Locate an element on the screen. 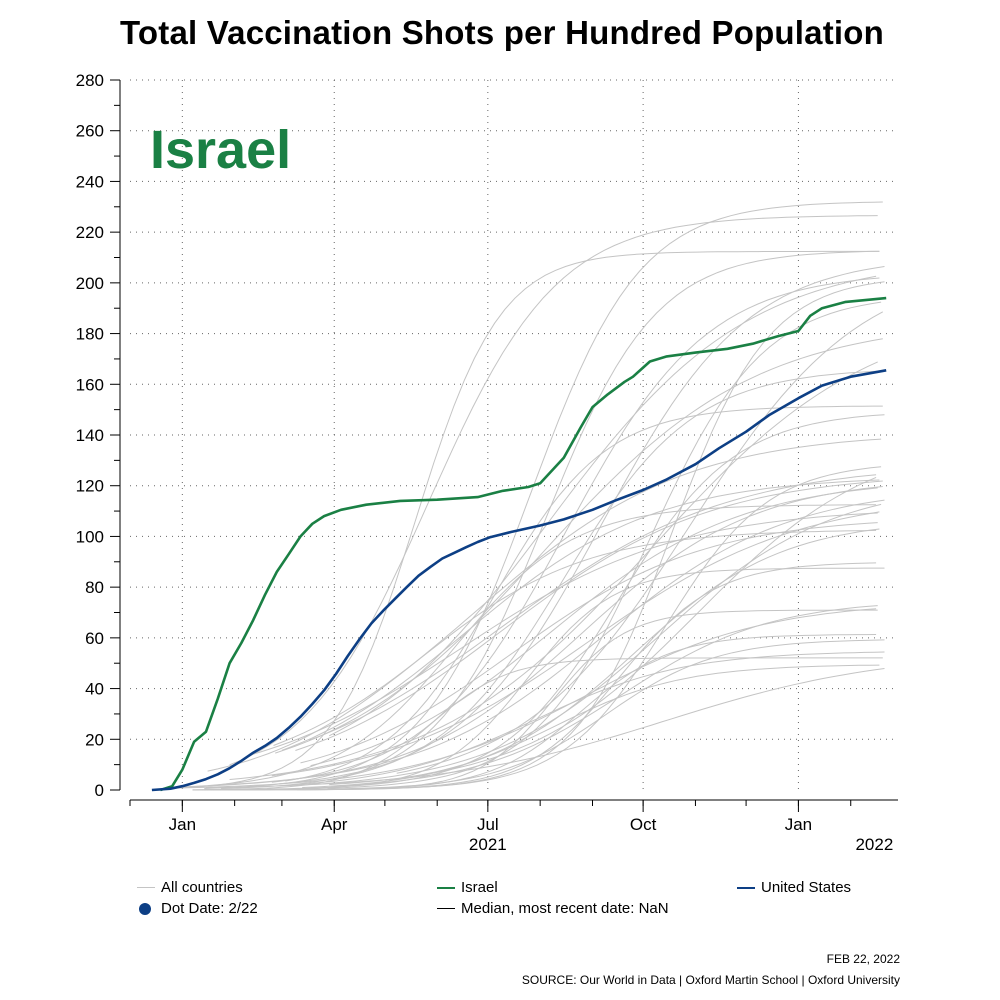  legend-dot-date: Dot Date: 2/22 is located at coordinates (197, 908).